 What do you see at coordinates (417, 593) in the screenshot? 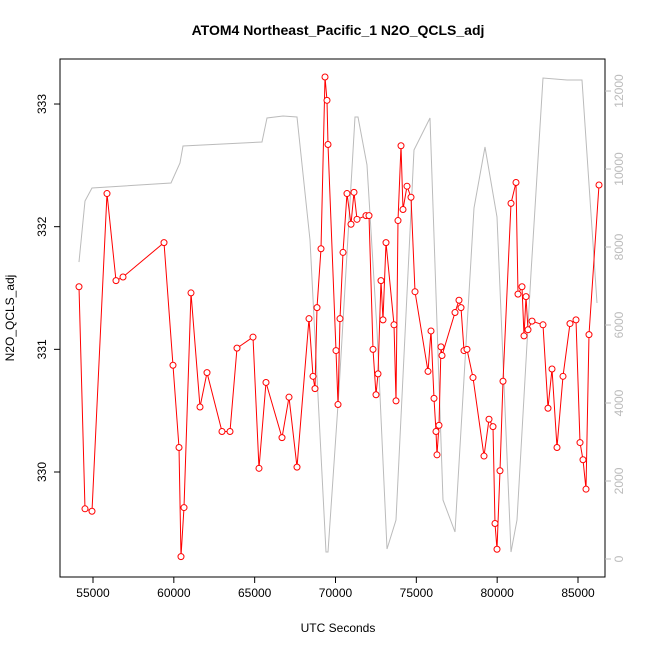
I see `x-tick-label: 75000` at bounding box center [417, 593].